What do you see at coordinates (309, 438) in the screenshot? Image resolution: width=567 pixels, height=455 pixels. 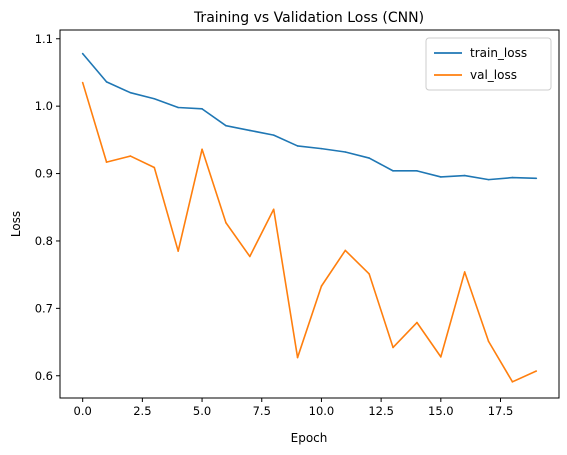 I see `x-axis-label: Epoch` at bounding box center [309, 438].